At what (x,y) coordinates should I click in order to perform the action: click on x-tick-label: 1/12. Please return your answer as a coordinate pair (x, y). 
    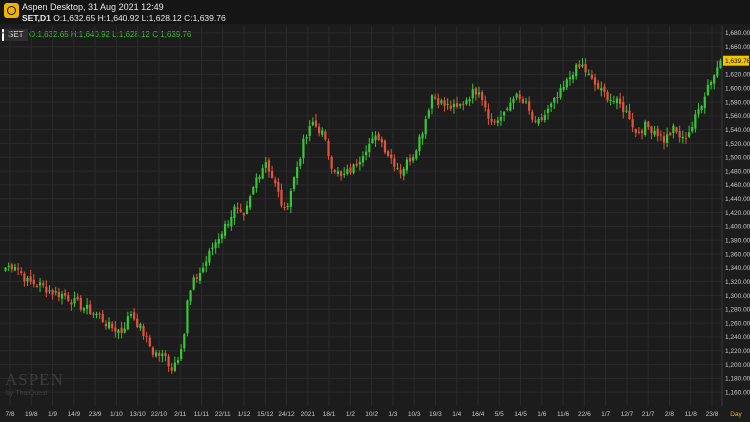
    Looking at the image, I should click on (244, 414).